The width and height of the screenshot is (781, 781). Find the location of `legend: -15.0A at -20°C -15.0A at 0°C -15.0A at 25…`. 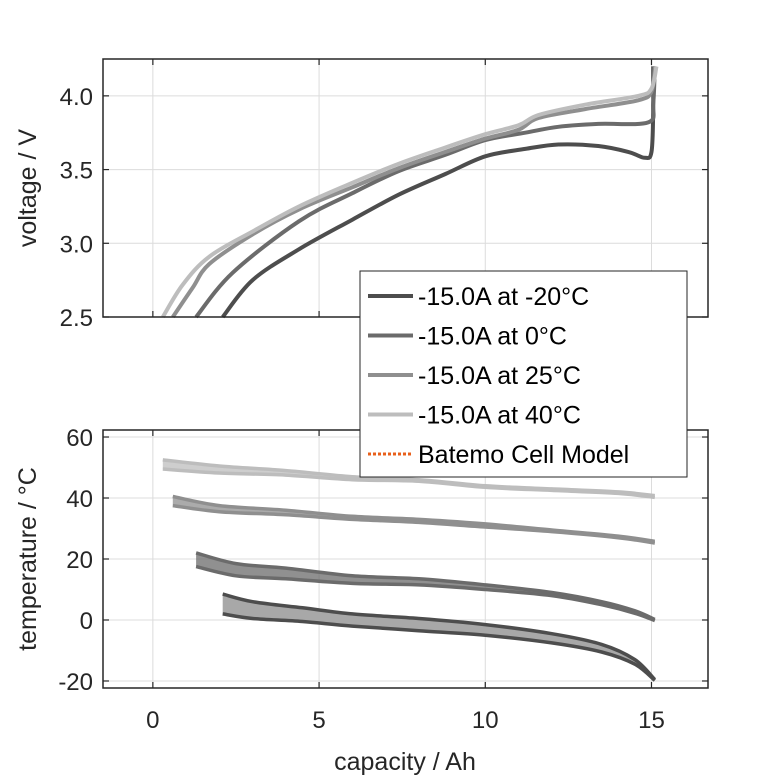

legend: -15.0A at -20°C -15.0A at 0°C -15.0A at 25… is located at coordinates (523, 374).